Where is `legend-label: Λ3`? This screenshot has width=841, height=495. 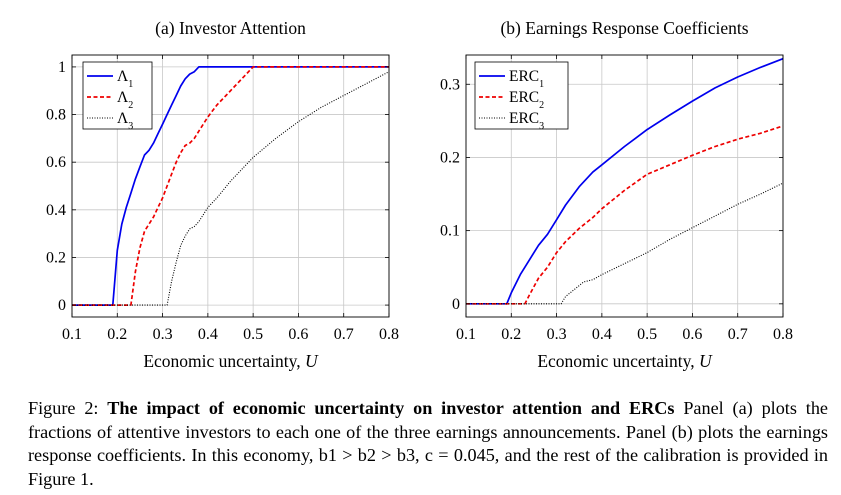
legend-label: Λ3 is located at coordinates (125, 121).